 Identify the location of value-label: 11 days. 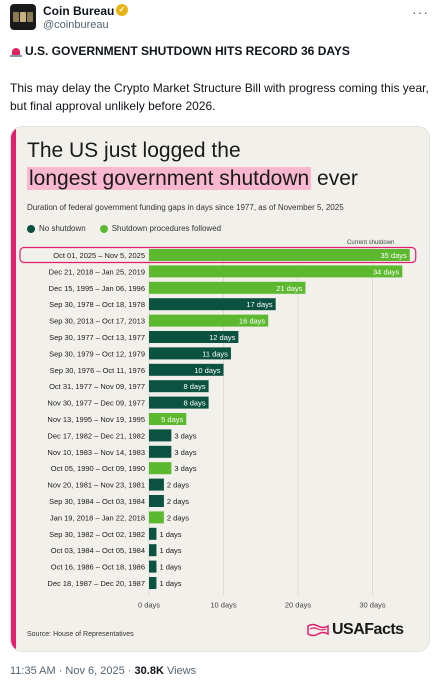
(215, 353).